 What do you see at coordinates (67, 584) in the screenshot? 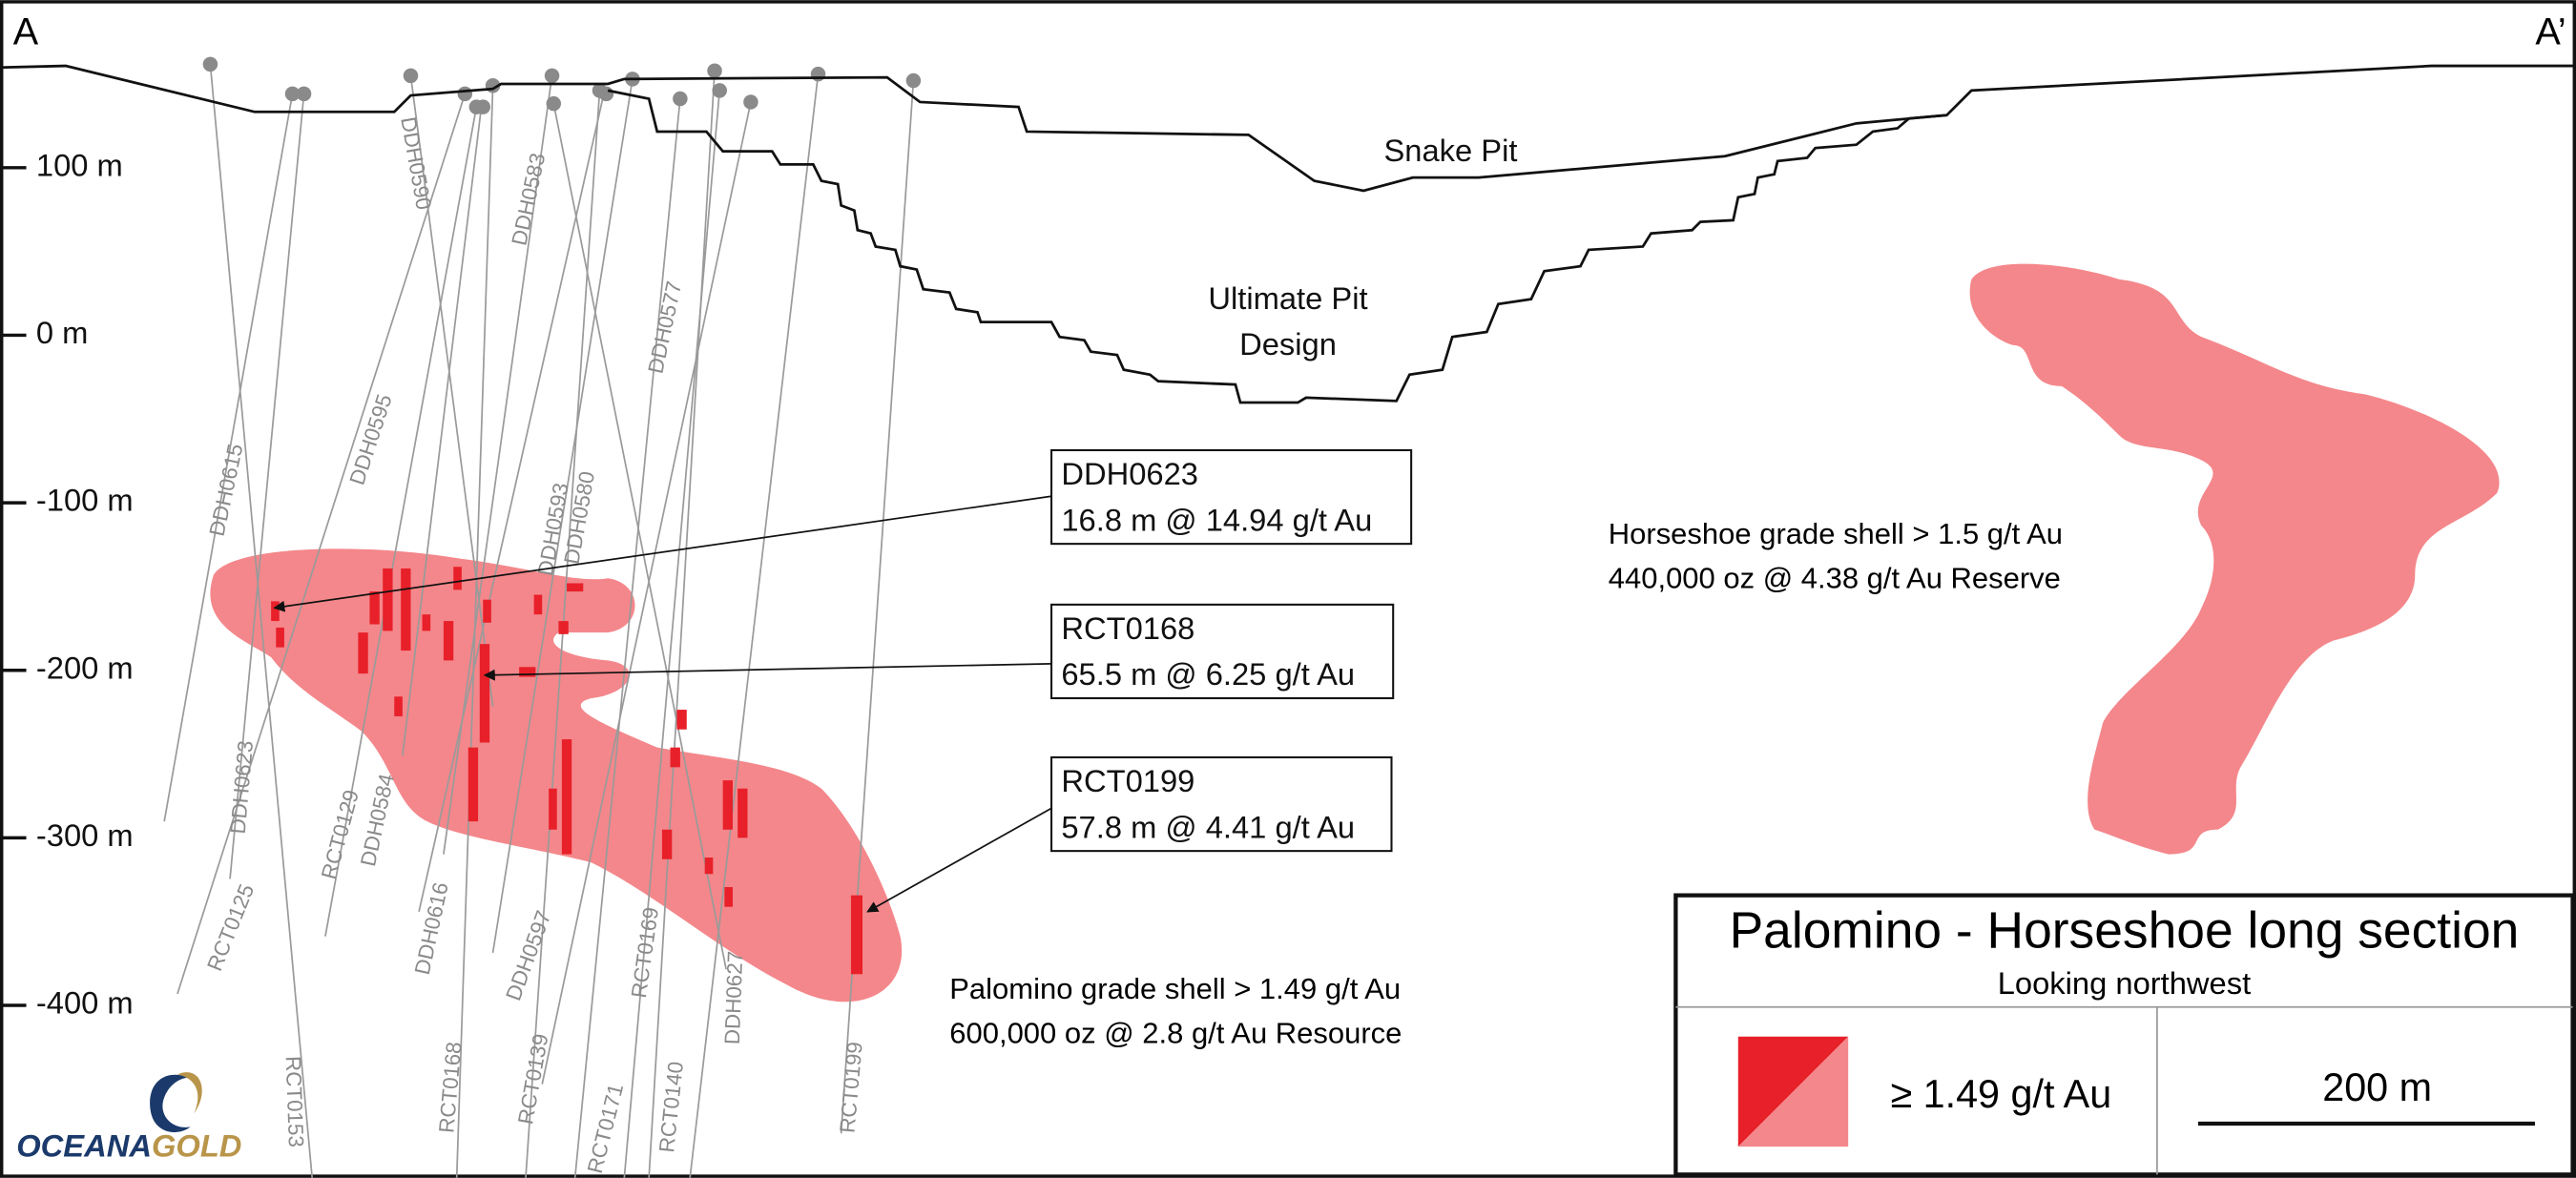
I see `elevation-axis: 100 m 0 m -100 m -200 m -300 m -400 m` at bounding box center [67, 584].